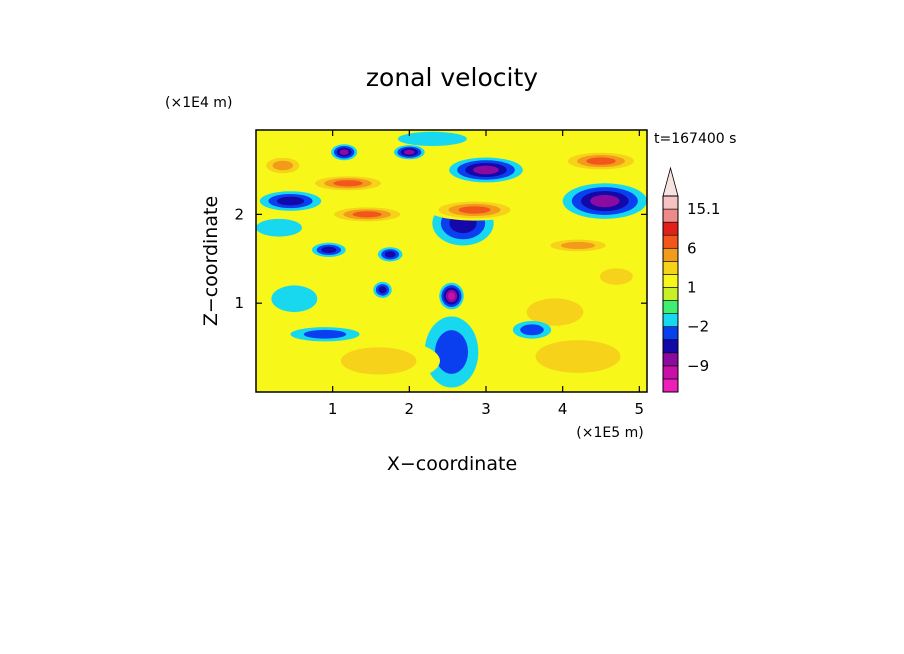  Describe the element at coordinates (239, 303) in the screenshot. I see `y-tick-label: 1` at that location.